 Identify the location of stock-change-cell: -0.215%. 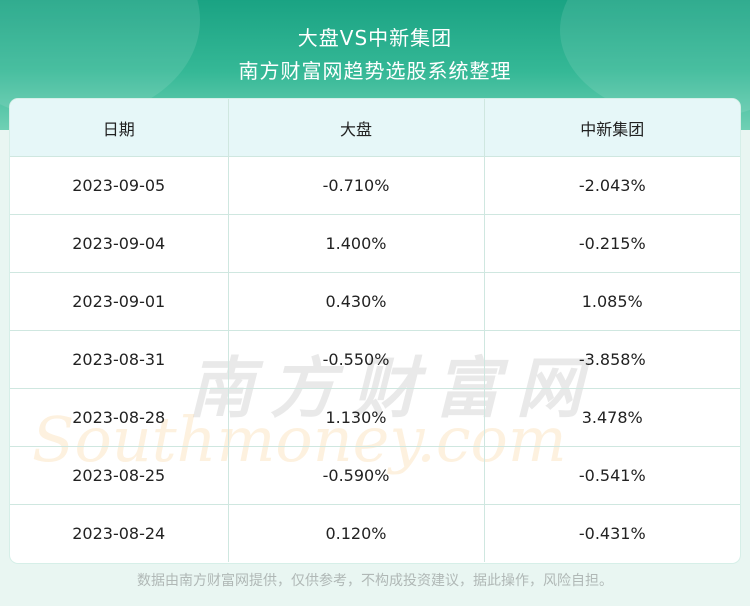
(612, 243).